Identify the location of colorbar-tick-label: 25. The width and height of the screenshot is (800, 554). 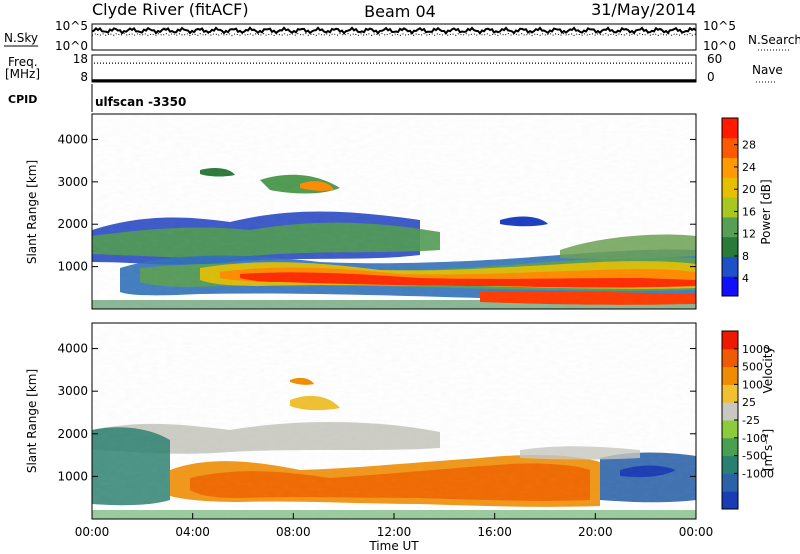
(749, 402).